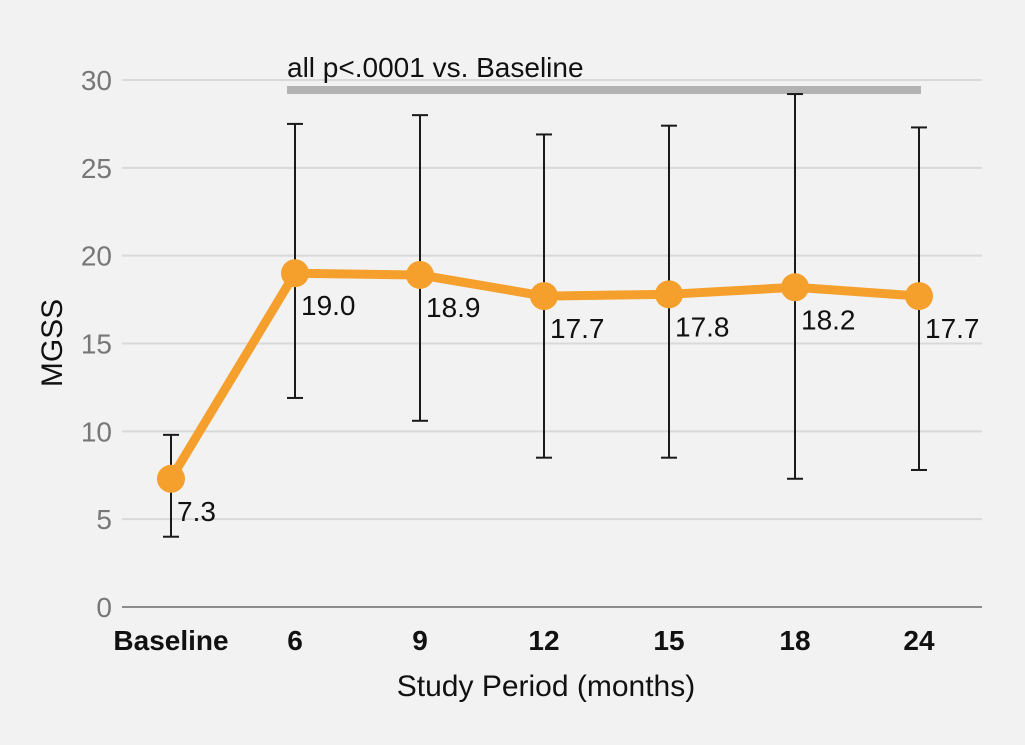  I want to click on x-tick-label: 15, so click(668, 640).